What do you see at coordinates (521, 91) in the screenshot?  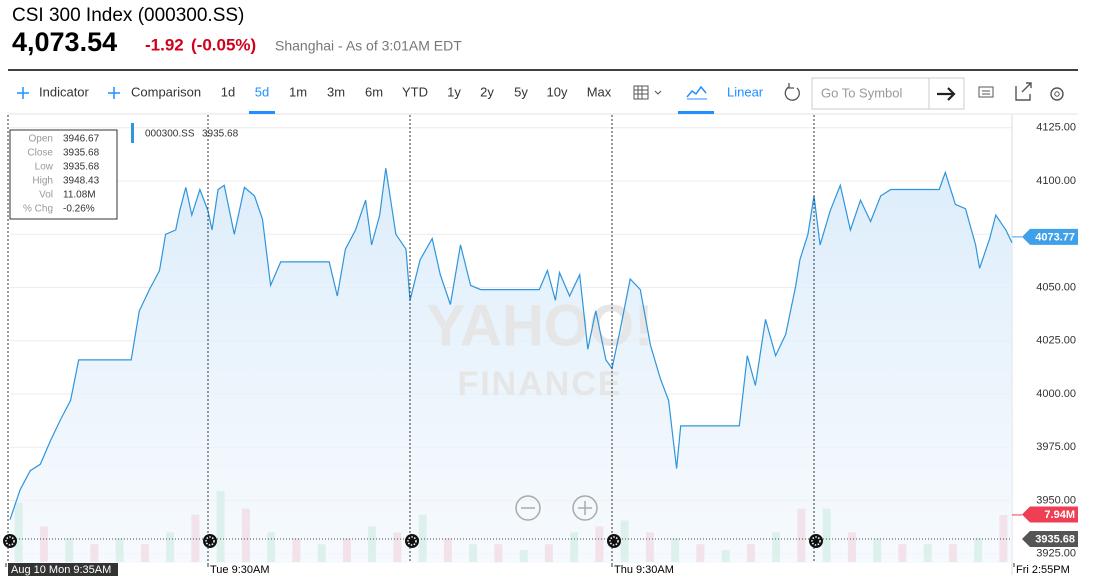 I see `range-button: 5y` at bounding box center [521, 91].